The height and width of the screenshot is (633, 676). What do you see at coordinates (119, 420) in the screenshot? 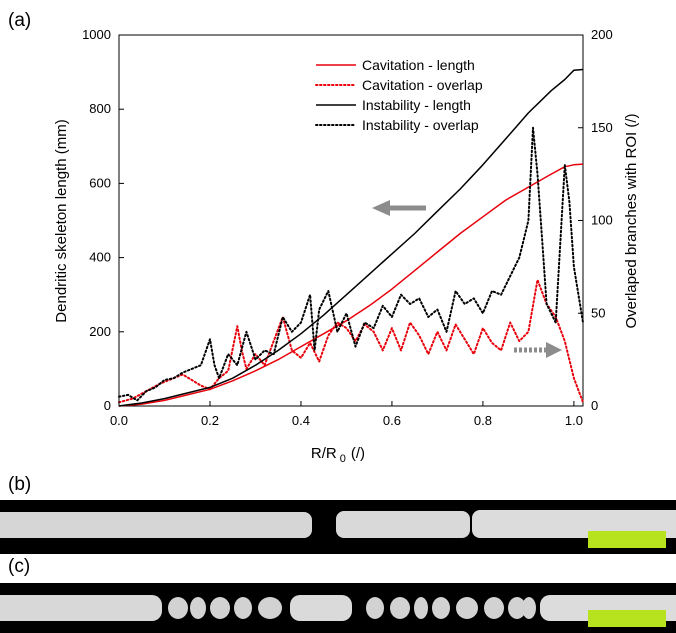
I see `x-tick-label: 0.0` at bounding box center [119, 420].